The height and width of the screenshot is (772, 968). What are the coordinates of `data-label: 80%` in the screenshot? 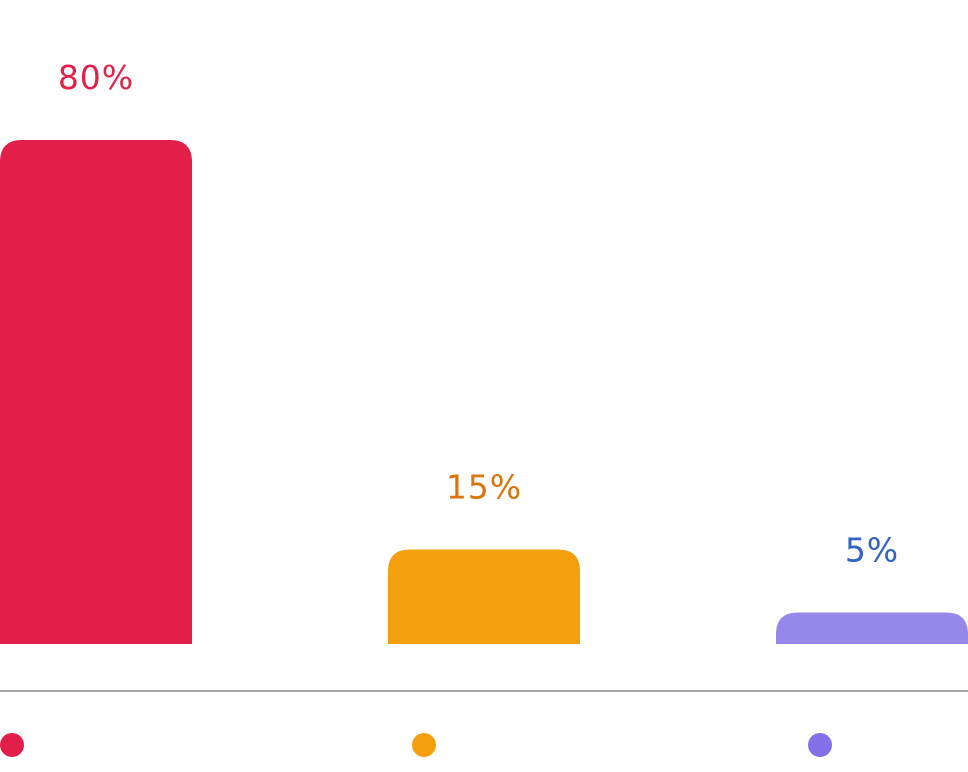 It's located at (96, 77).